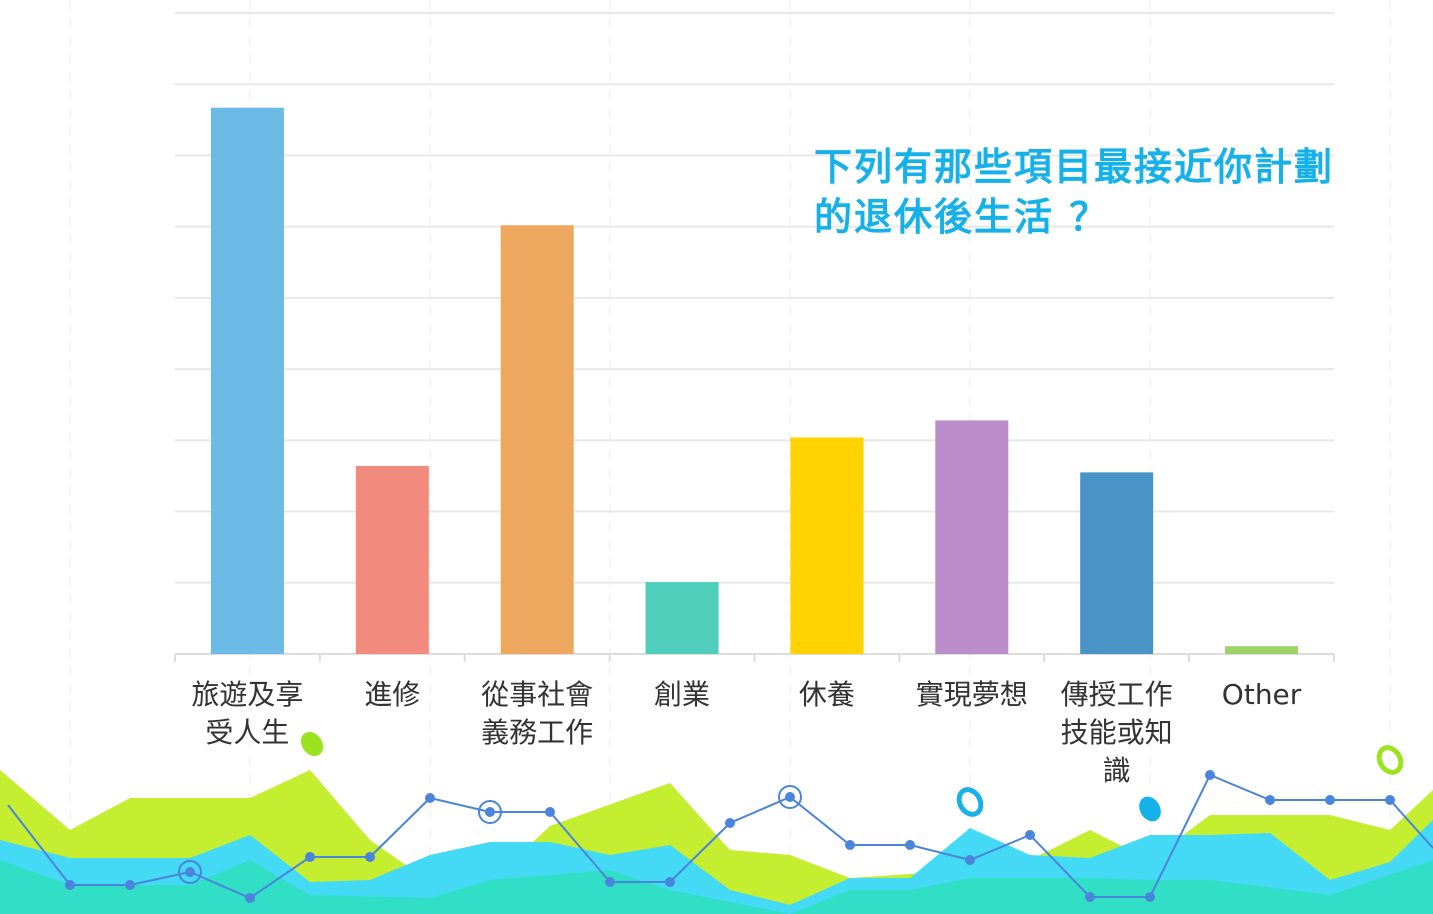  I want to click on x-tick-label: 創業, so click(682, 694).